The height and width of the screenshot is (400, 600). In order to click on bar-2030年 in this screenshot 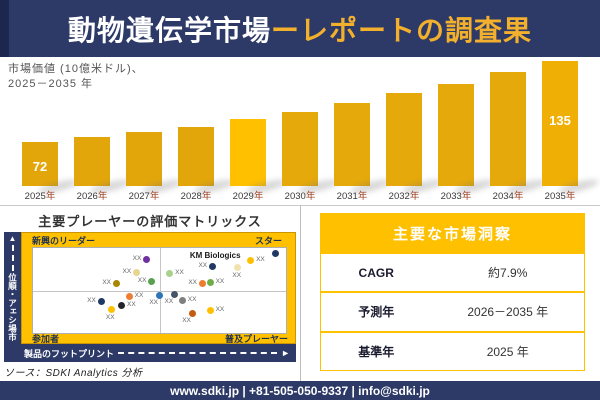, I will do `click(300, 149)`.